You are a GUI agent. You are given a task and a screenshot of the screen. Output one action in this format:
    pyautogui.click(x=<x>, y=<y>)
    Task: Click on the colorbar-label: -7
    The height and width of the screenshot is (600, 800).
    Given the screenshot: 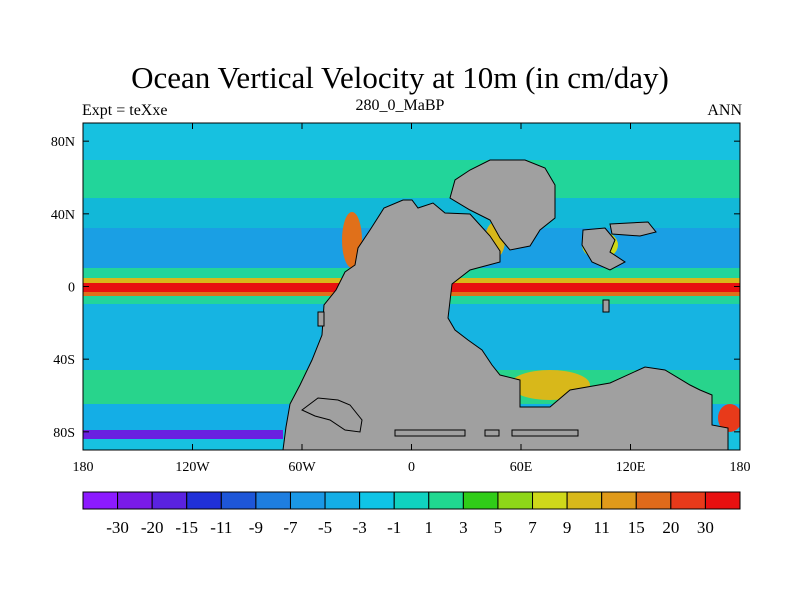 What is the action you would take?
    pyautogui.click(x=290, y=527)
    